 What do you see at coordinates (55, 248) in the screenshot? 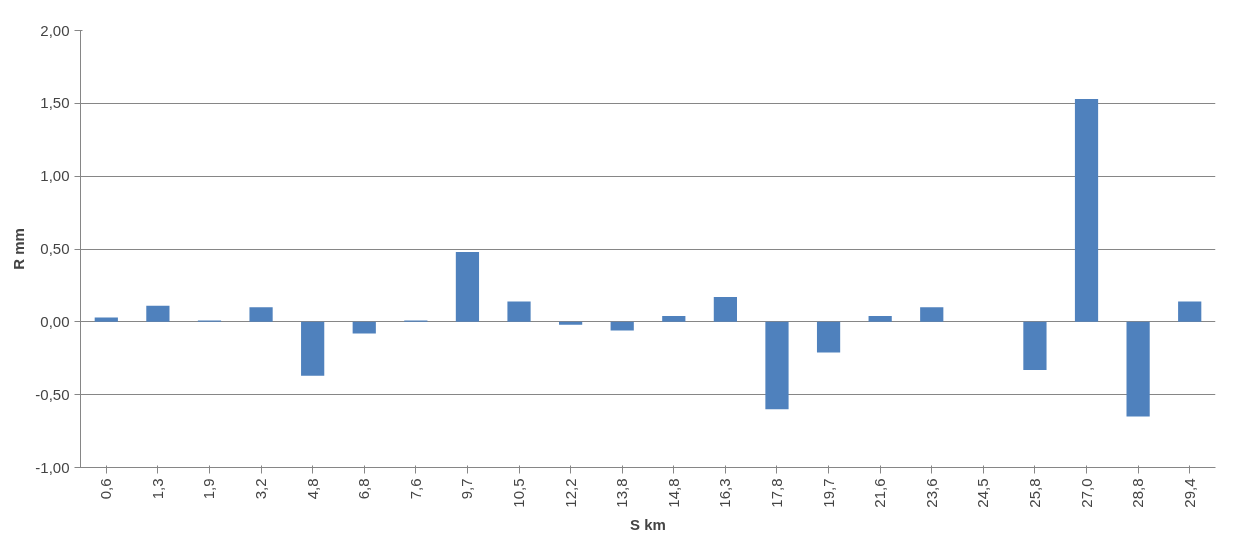
I see `y-tick-label: 0,50` at bounding box center [55, 248].